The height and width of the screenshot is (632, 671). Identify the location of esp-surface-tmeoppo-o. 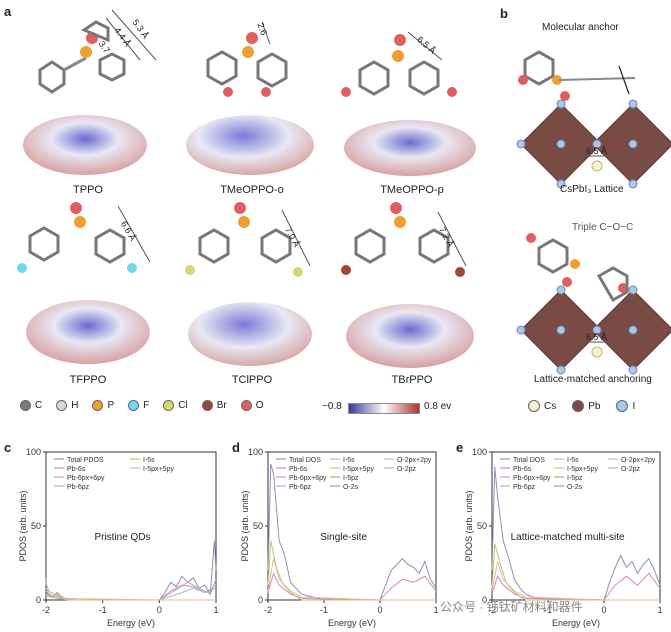
(250, 145).